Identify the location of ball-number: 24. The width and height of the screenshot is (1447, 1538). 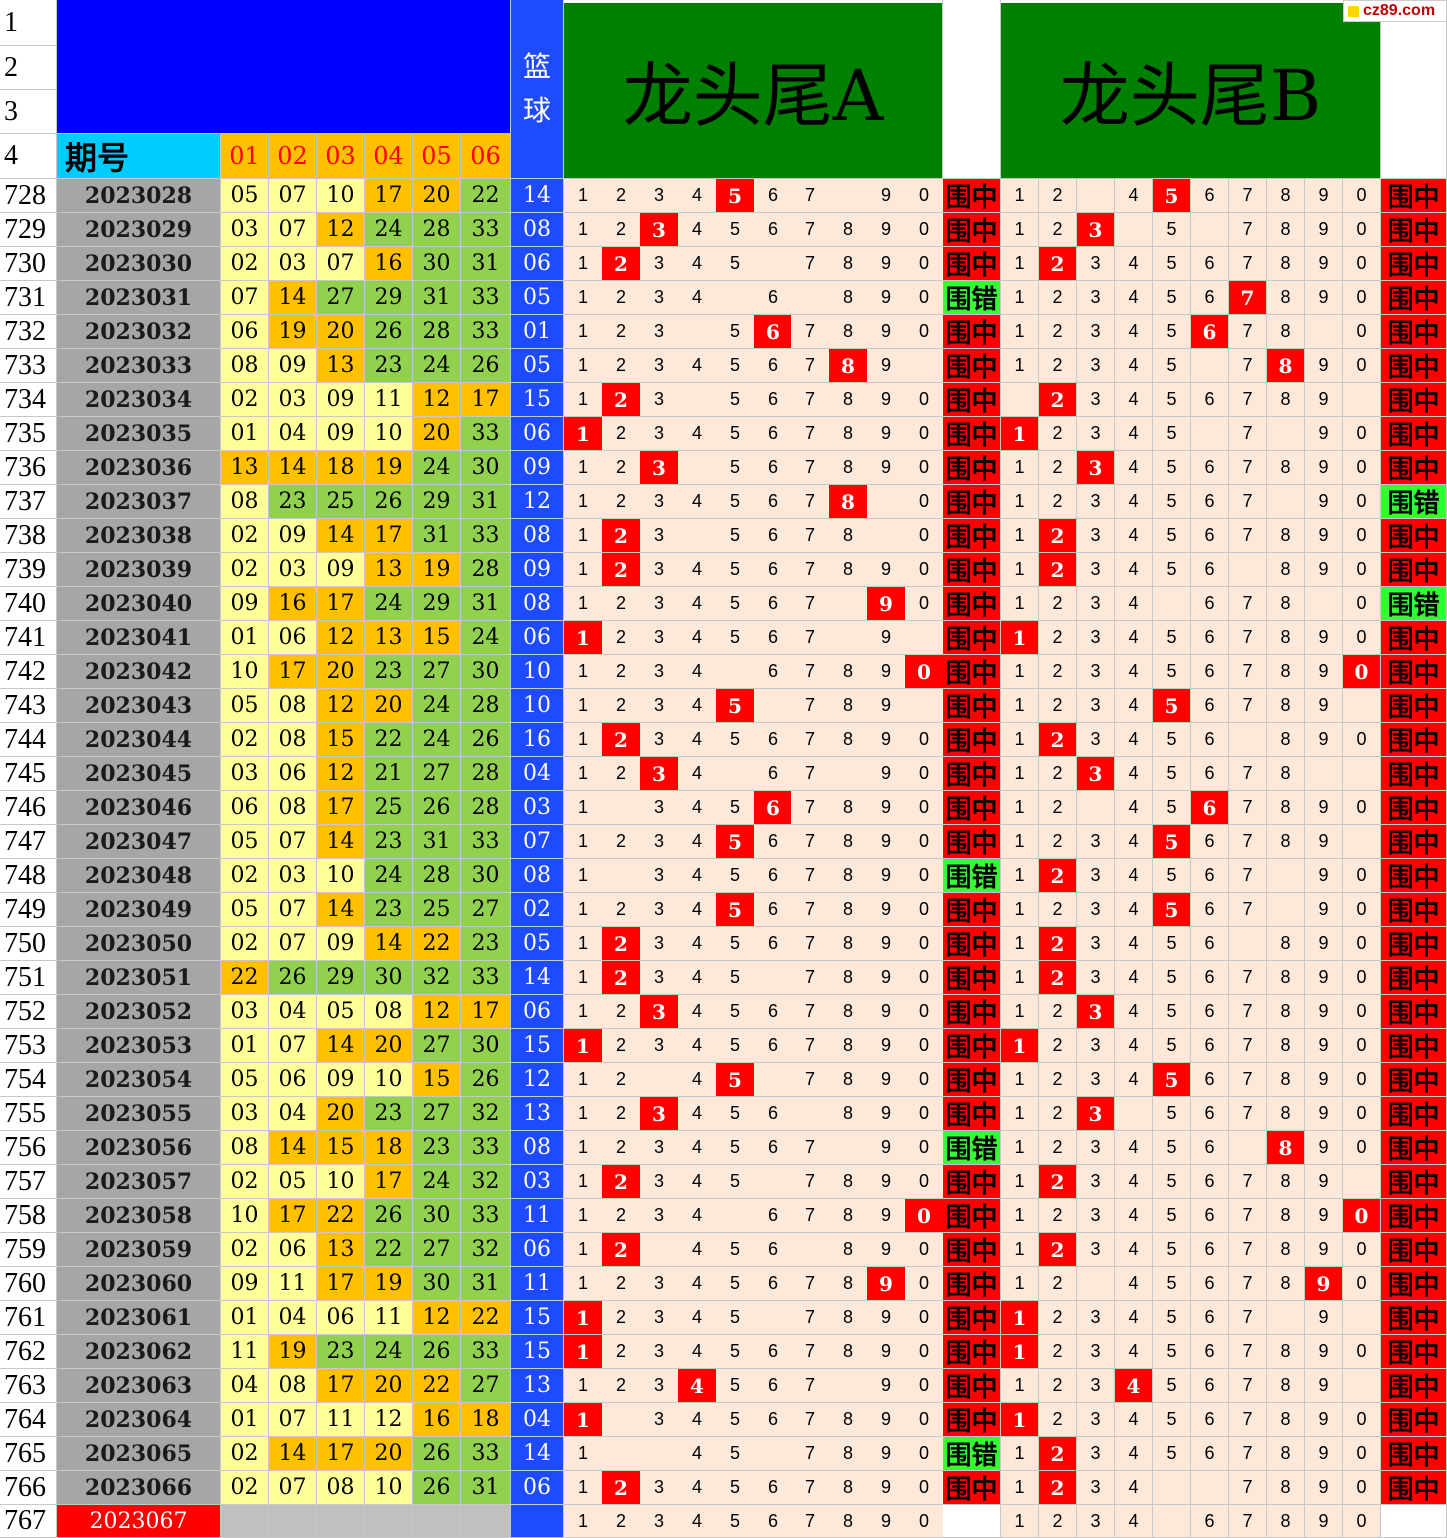
(437, 1182).